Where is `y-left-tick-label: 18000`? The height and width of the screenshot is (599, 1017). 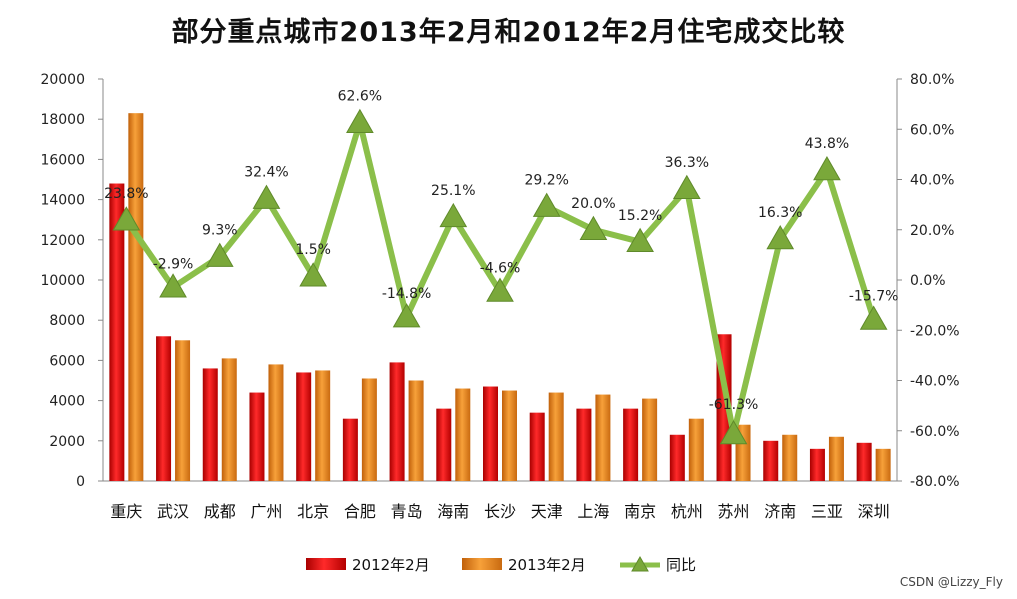
y-left-tick-label: 18000 is located at coordinates (62, 120).